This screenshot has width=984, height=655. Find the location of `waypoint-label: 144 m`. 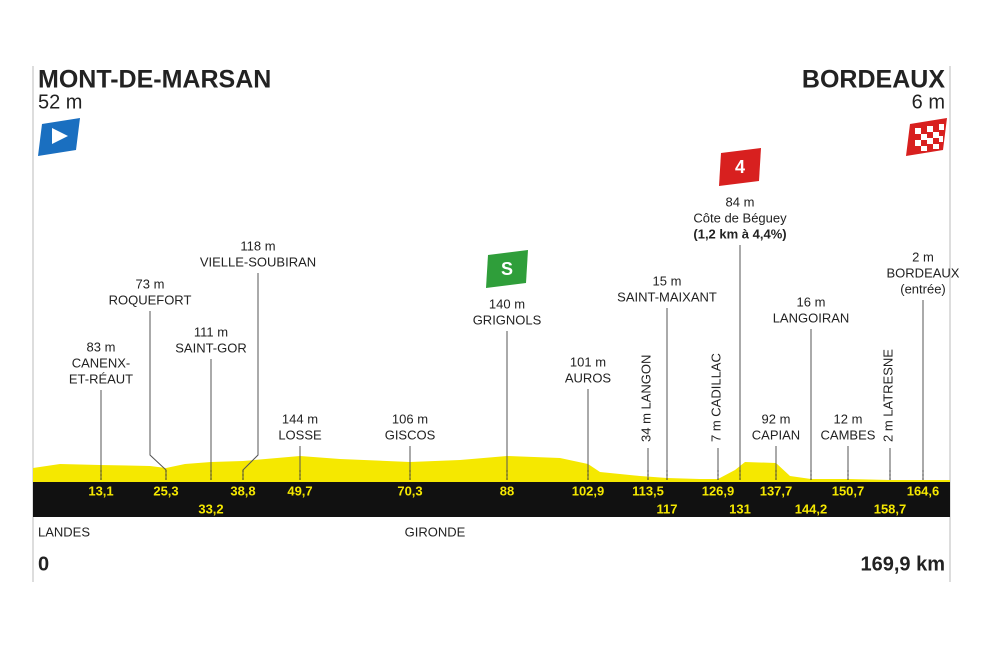

waypoint-label: 144 m is located at coordinates (300, 418).